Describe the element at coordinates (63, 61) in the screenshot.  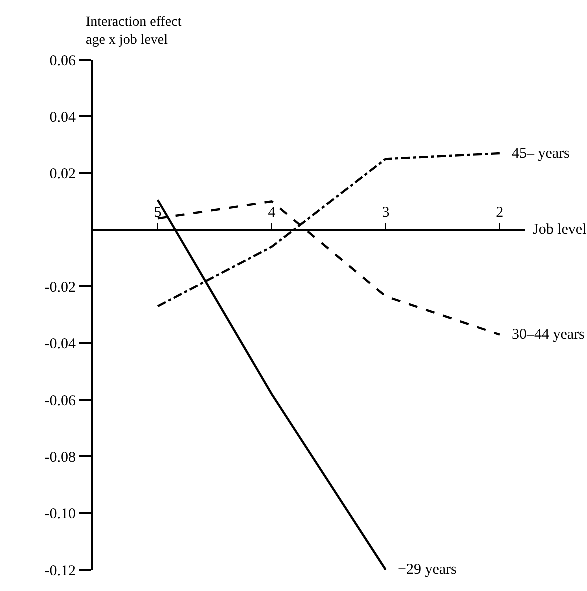
I see `y-tick-label: 0.06` at that location.